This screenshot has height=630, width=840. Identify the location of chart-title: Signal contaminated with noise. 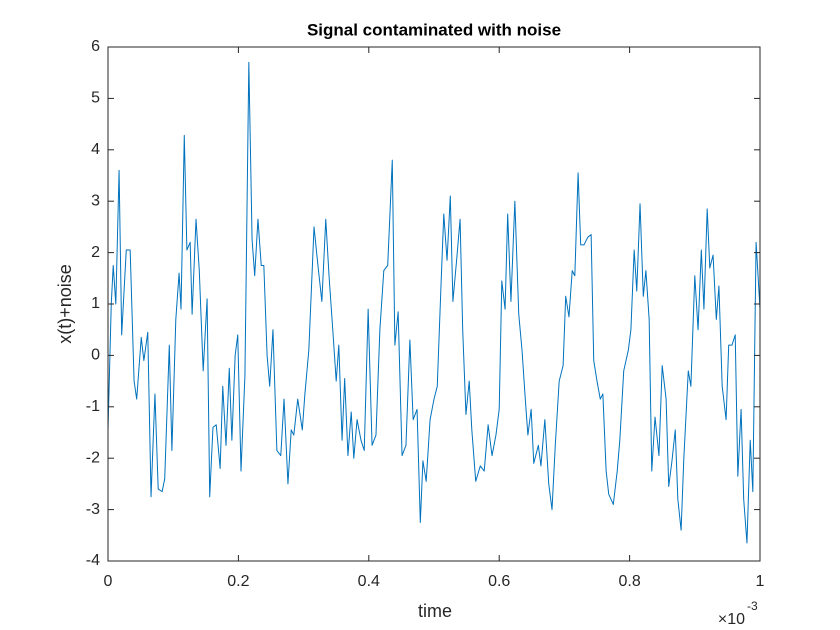
(434, 29).